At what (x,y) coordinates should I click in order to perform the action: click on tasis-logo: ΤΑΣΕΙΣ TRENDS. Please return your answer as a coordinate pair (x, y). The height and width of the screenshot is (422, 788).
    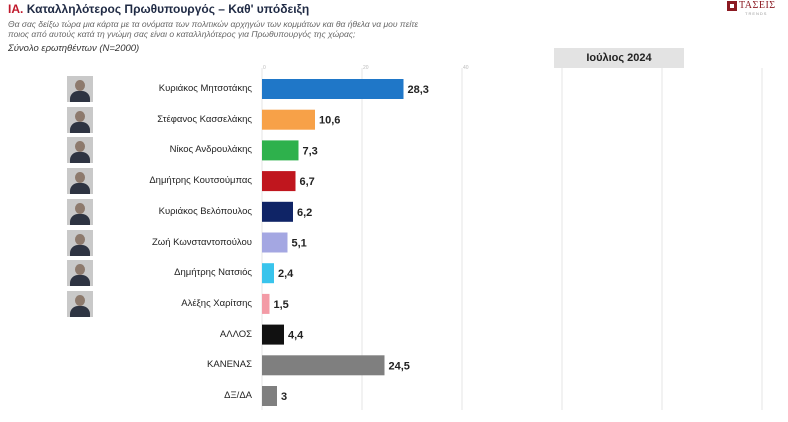
    Looking at the image, I should click on (755, 8).